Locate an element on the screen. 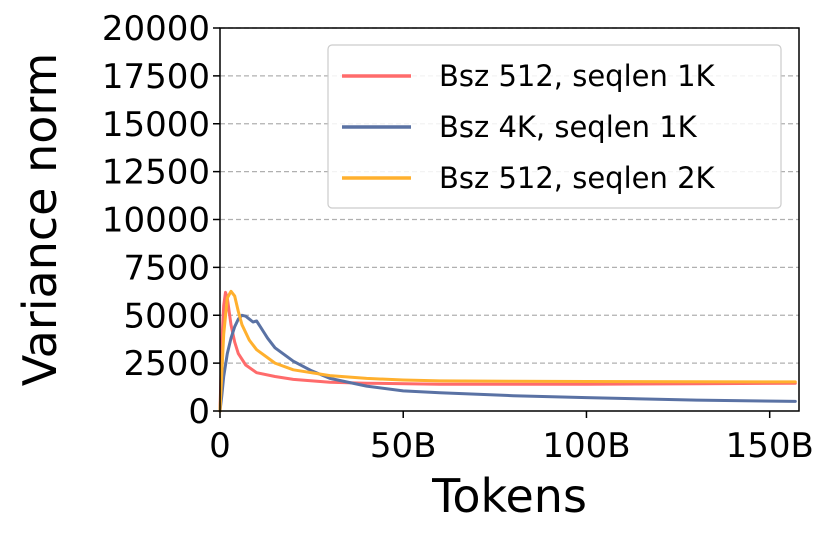  legend-label: Bsz 512, seqlen 2K is located at coordinates (577, 178).